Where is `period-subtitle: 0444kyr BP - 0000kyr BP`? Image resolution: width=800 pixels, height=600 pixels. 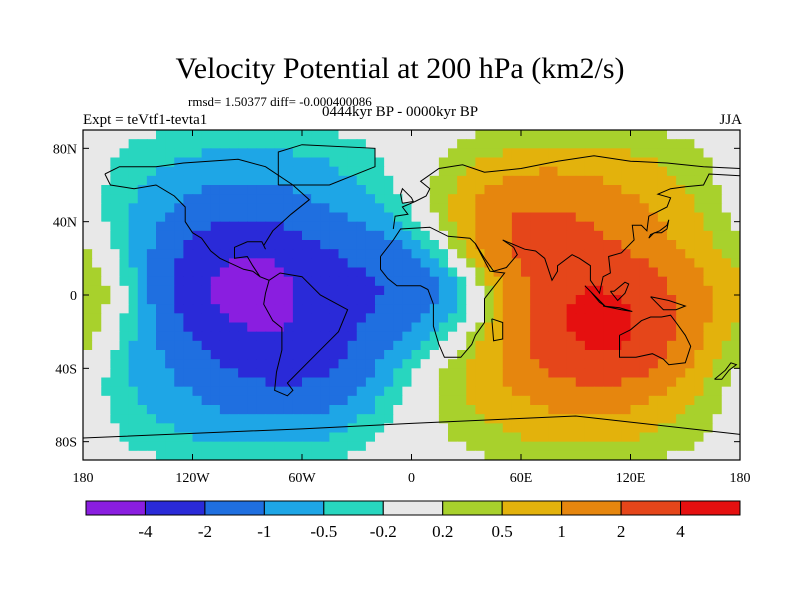
period-subtitle: 0444kyr BP - 0000kyr BP is located at coordinates (400, 112).